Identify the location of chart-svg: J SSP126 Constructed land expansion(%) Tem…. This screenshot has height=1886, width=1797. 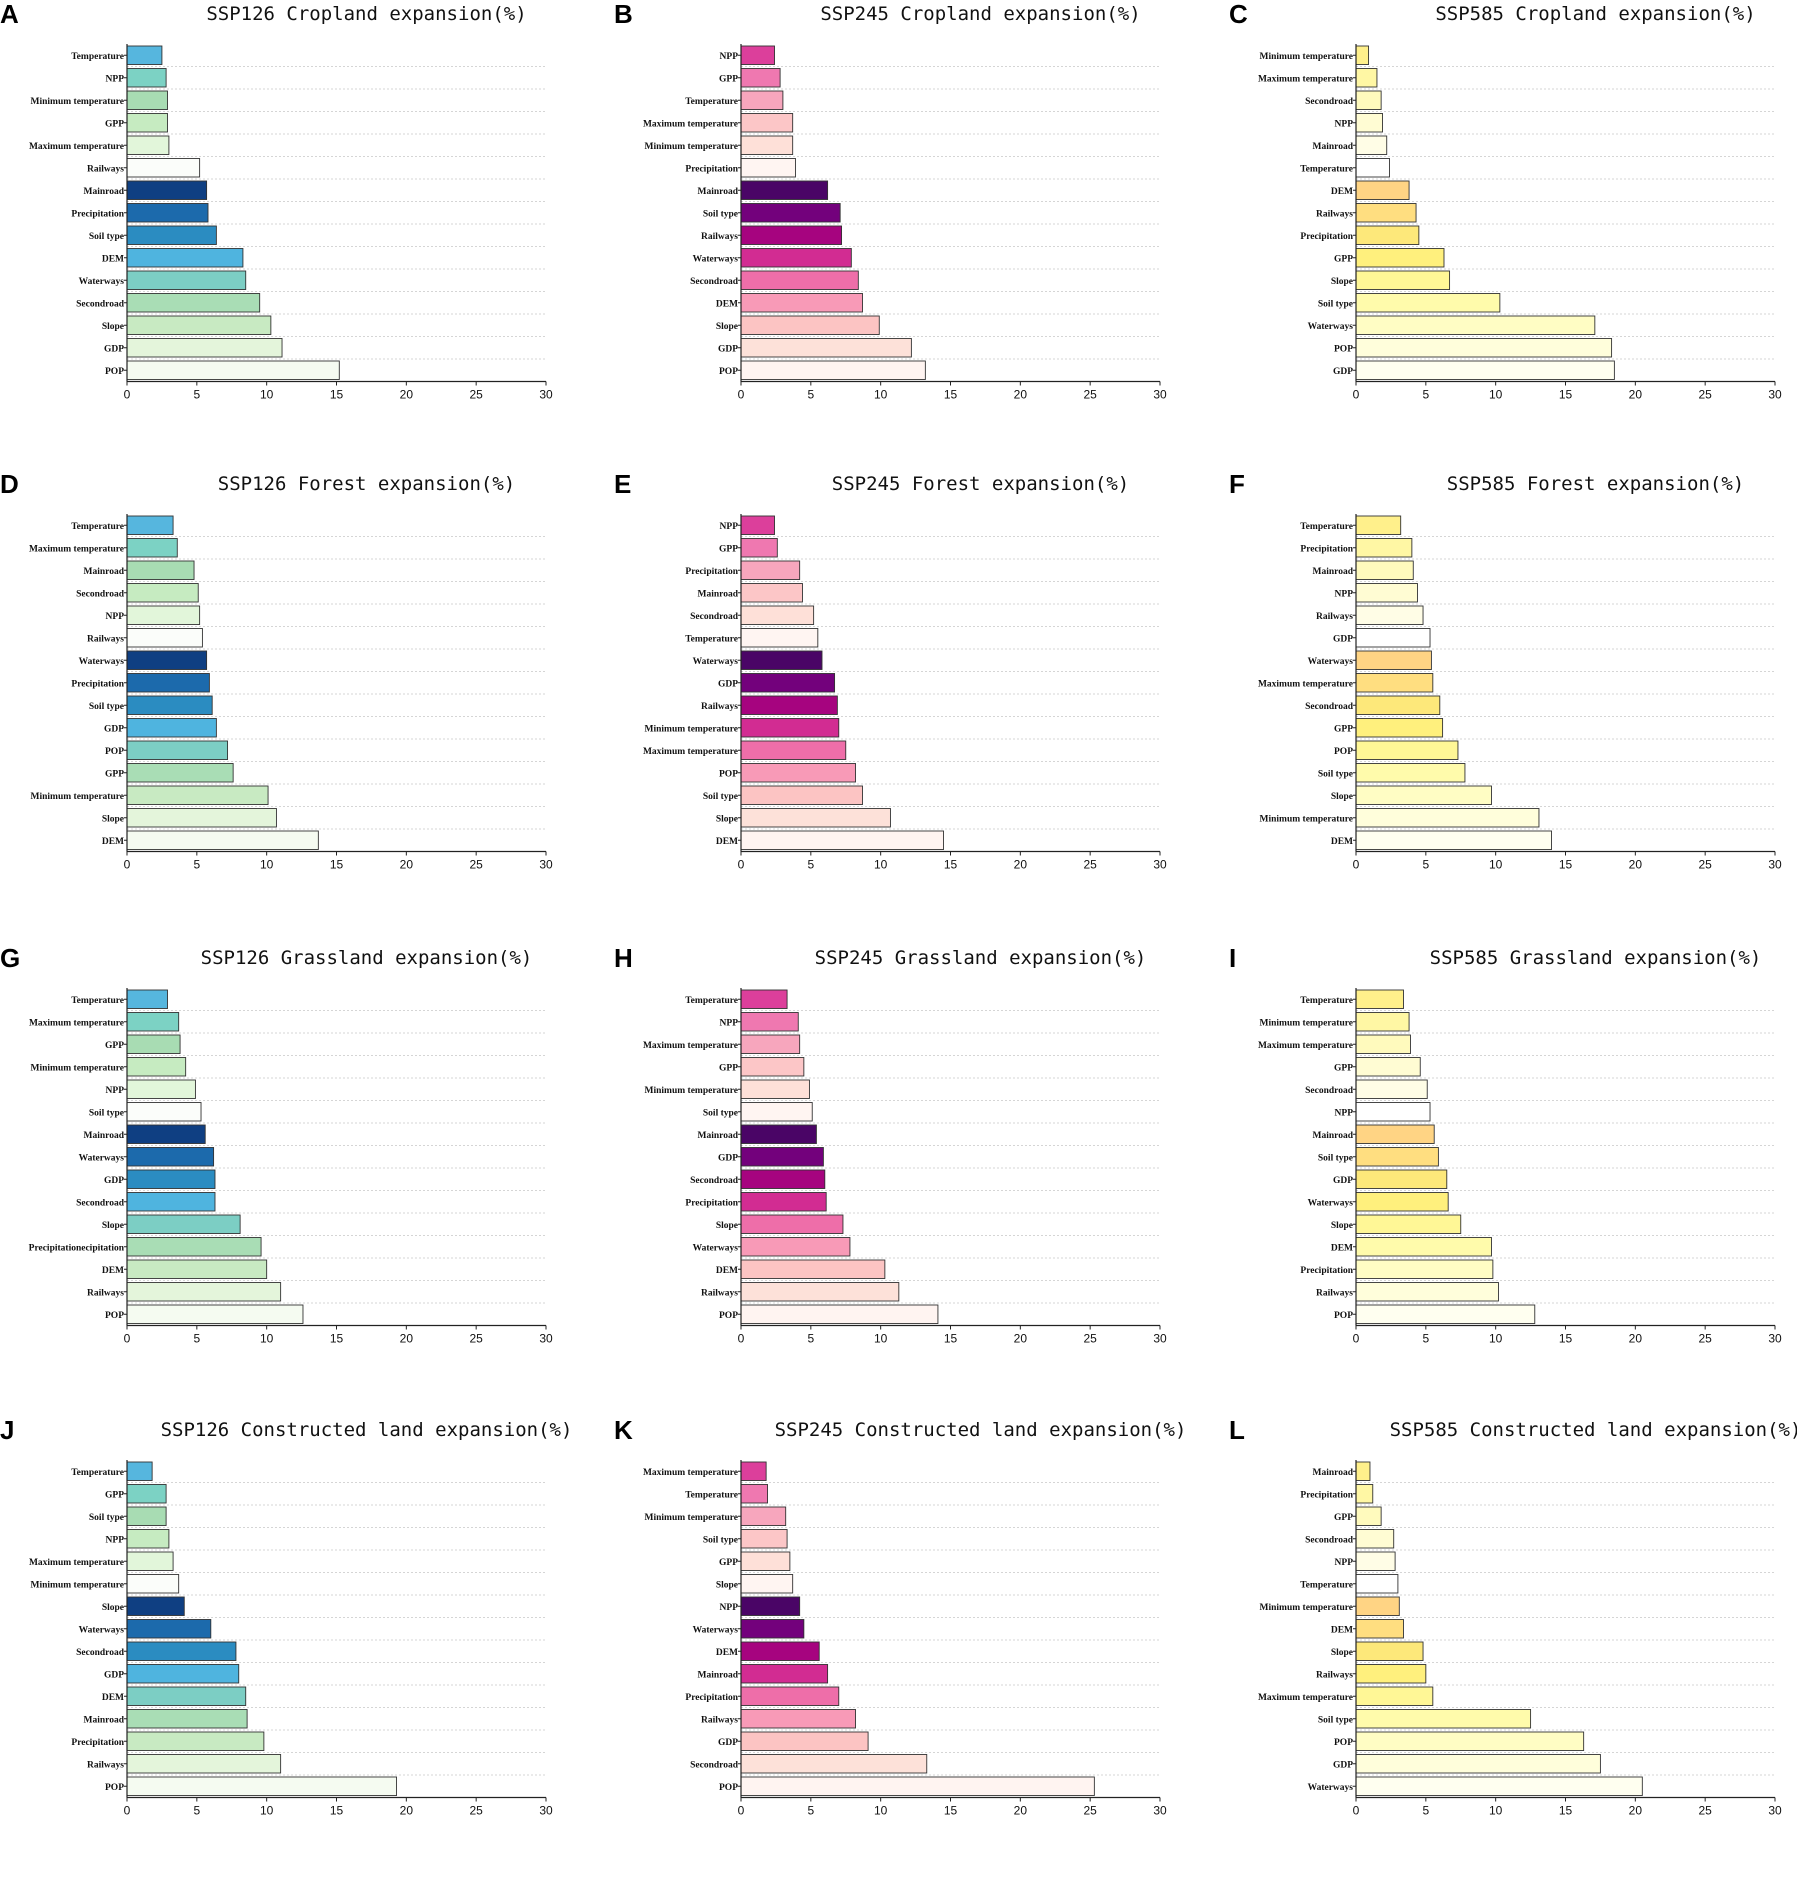
(286, 1616).